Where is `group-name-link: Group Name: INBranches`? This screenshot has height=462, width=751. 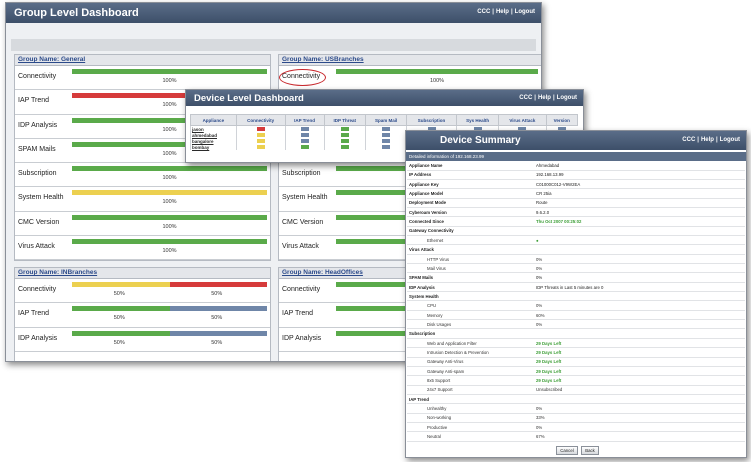 group-name-link: Group Name: INBranches is located at coordinates (142, 273).